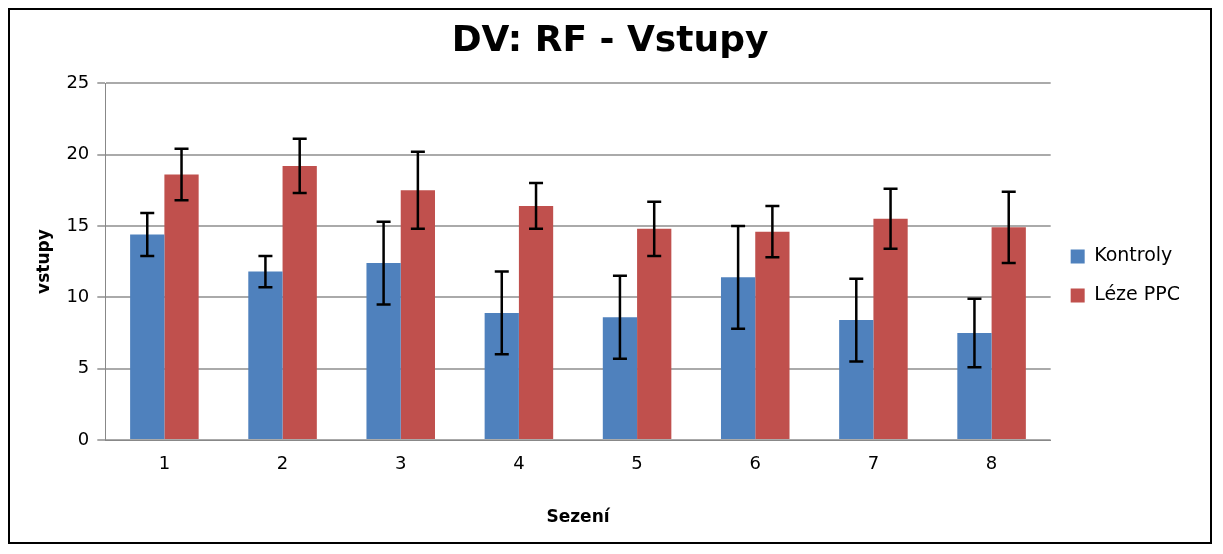 The image size is (1223, 554). What do you see at coordinates (282, 463) in the screenshot?
I see `x-tick-label: 2` at bounding box center [282, 463].